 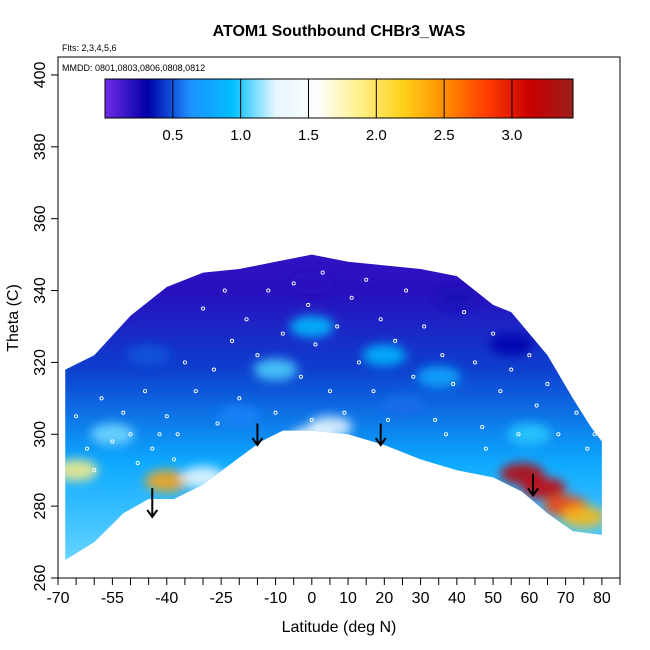 What do you see at coordinates (40, 218) in the screenshot?
I see `y-tick-label: 360` at bounding box center [40, 218].